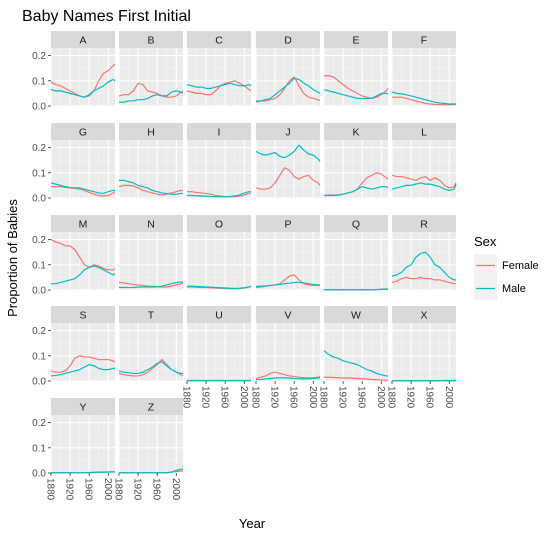 The width and height of the screenshot is (556, 537). I want to click on facet-panel-S: S 0.0 0.1 0.2, so click(74, 347).